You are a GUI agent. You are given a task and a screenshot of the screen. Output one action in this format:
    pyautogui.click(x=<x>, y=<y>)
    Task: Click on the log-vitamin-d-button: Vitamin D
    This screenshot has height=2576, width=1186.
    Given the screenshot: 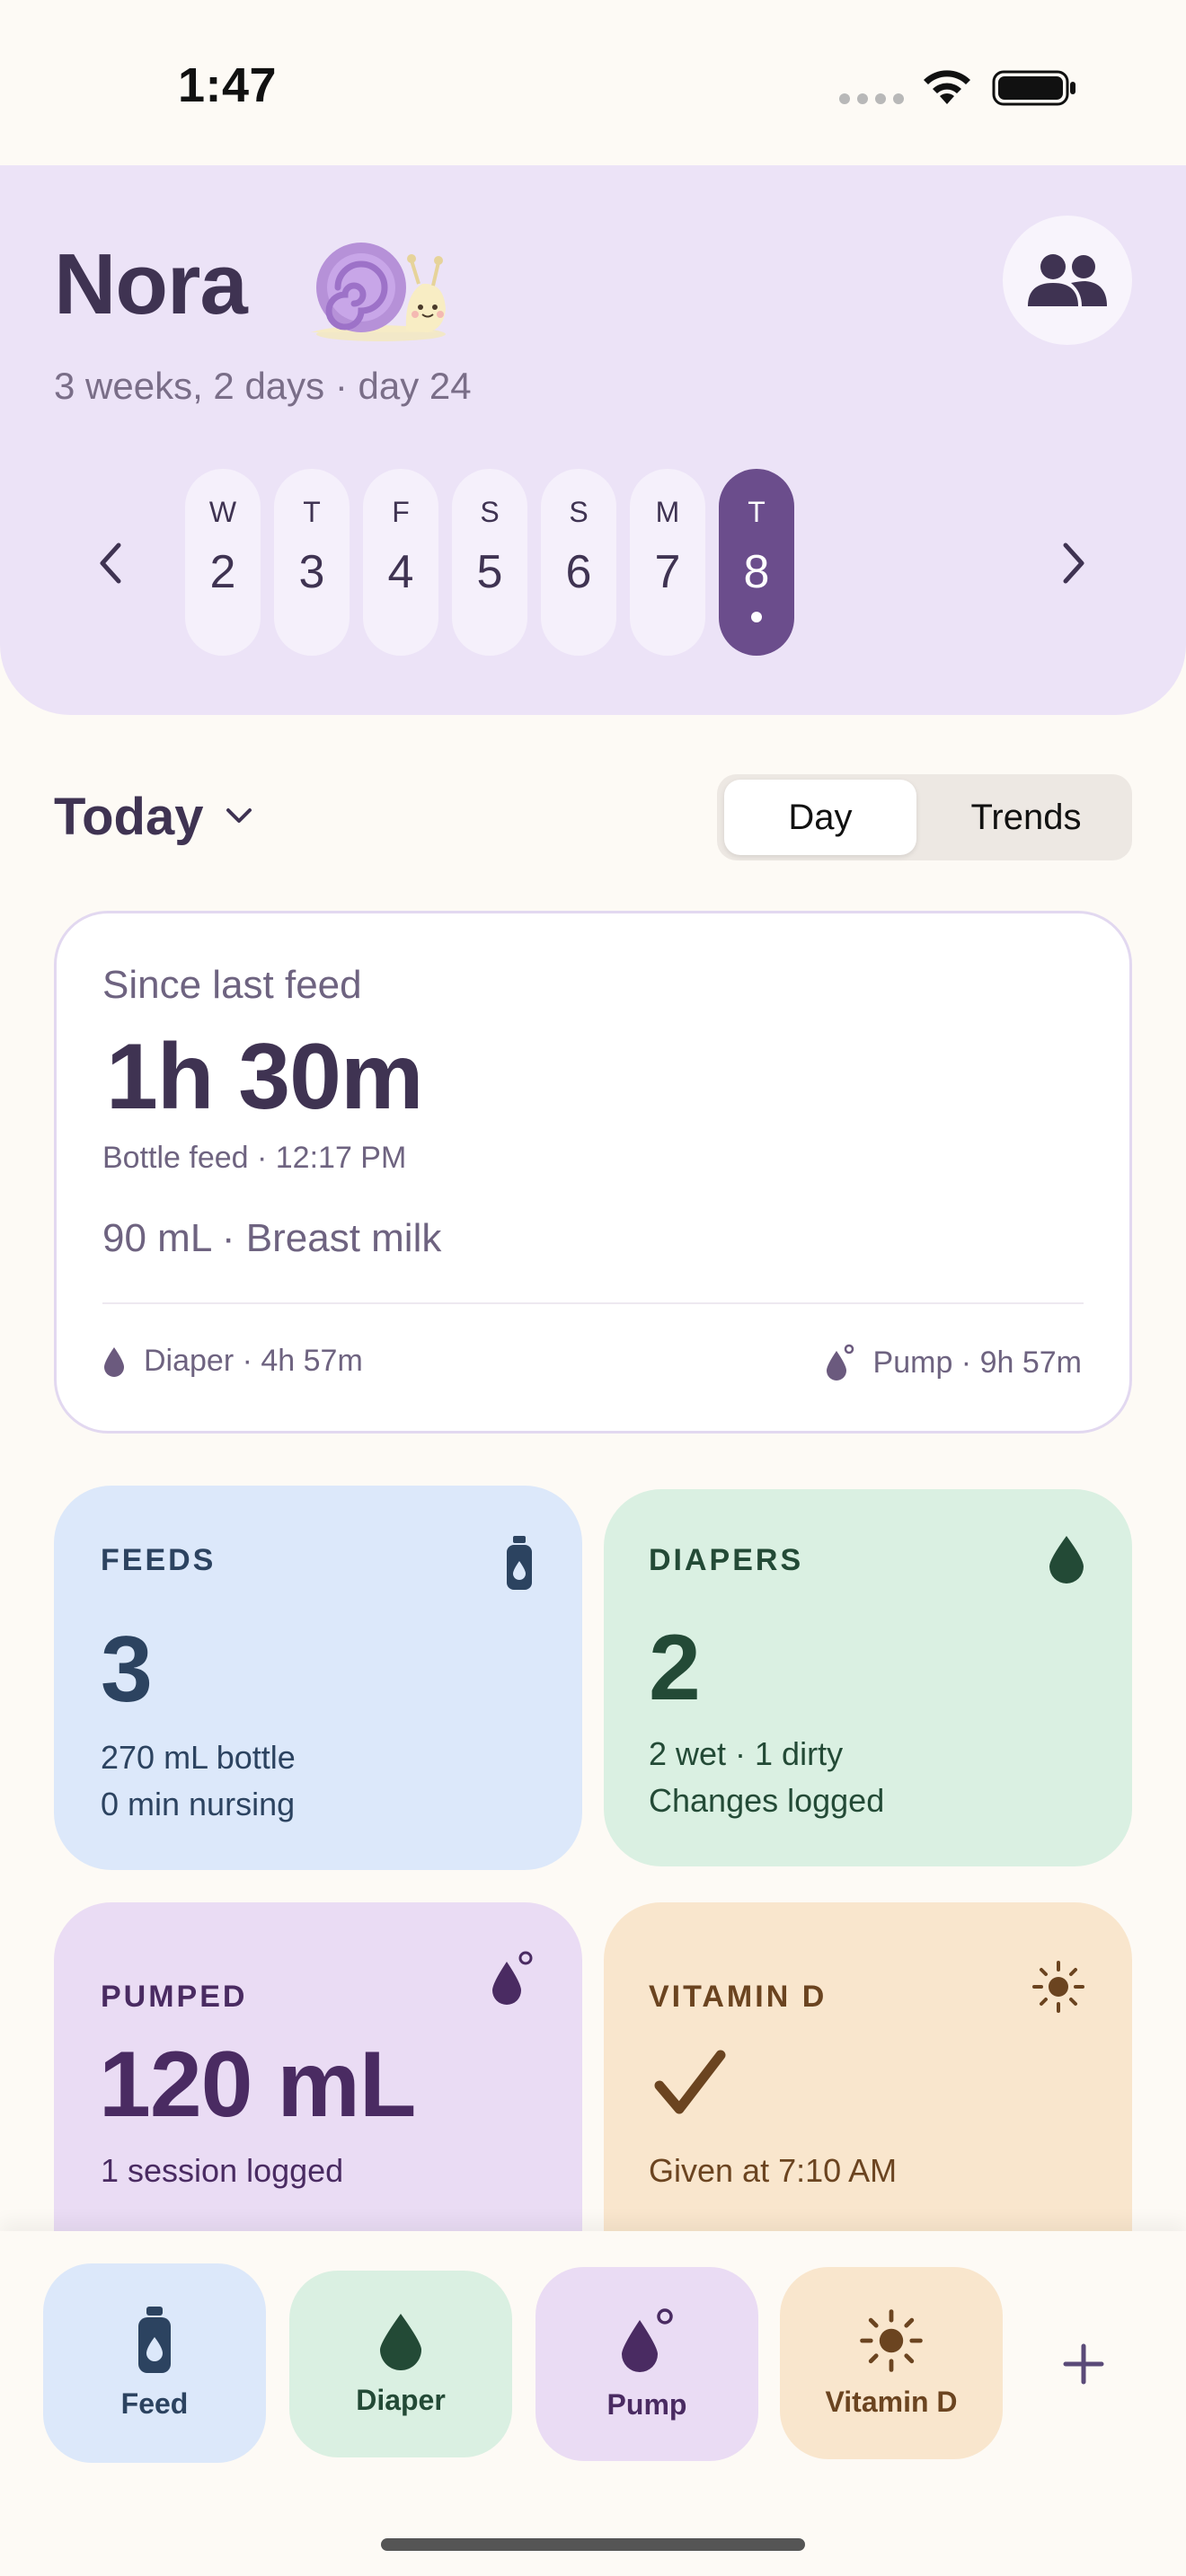 What is the action you would take?
    pyautogui.click(x=891, y=2363)
    